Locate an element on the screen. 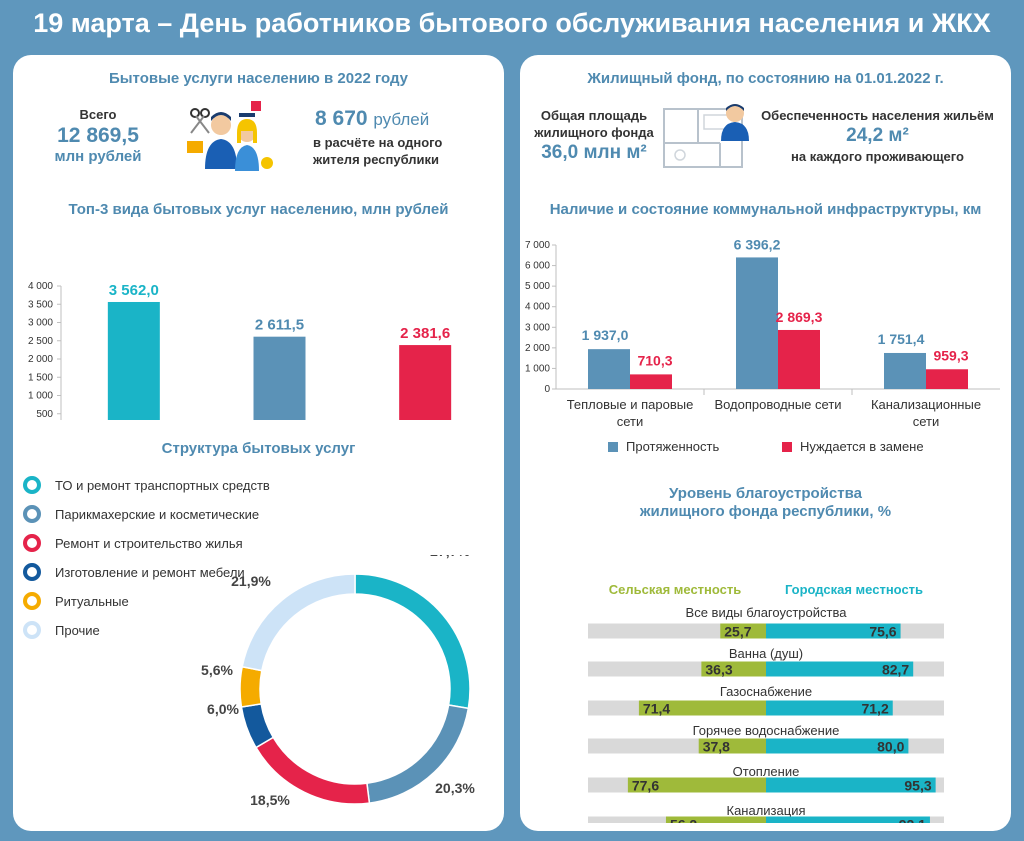 The width and height of the screenshot is (1024, 841). infra-y-tick-label: 2 000 is located at coordinates (537, 348).